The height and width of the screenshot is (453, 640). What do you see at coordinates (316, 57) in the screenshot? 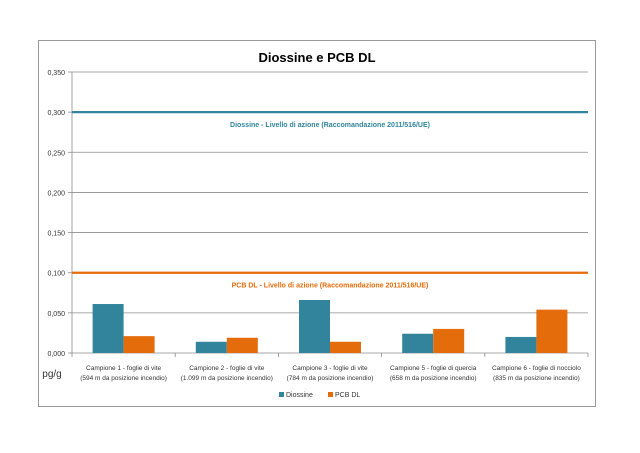
I see `chart-title: Diossine e PCB DL` at bounding box center [316, 57].